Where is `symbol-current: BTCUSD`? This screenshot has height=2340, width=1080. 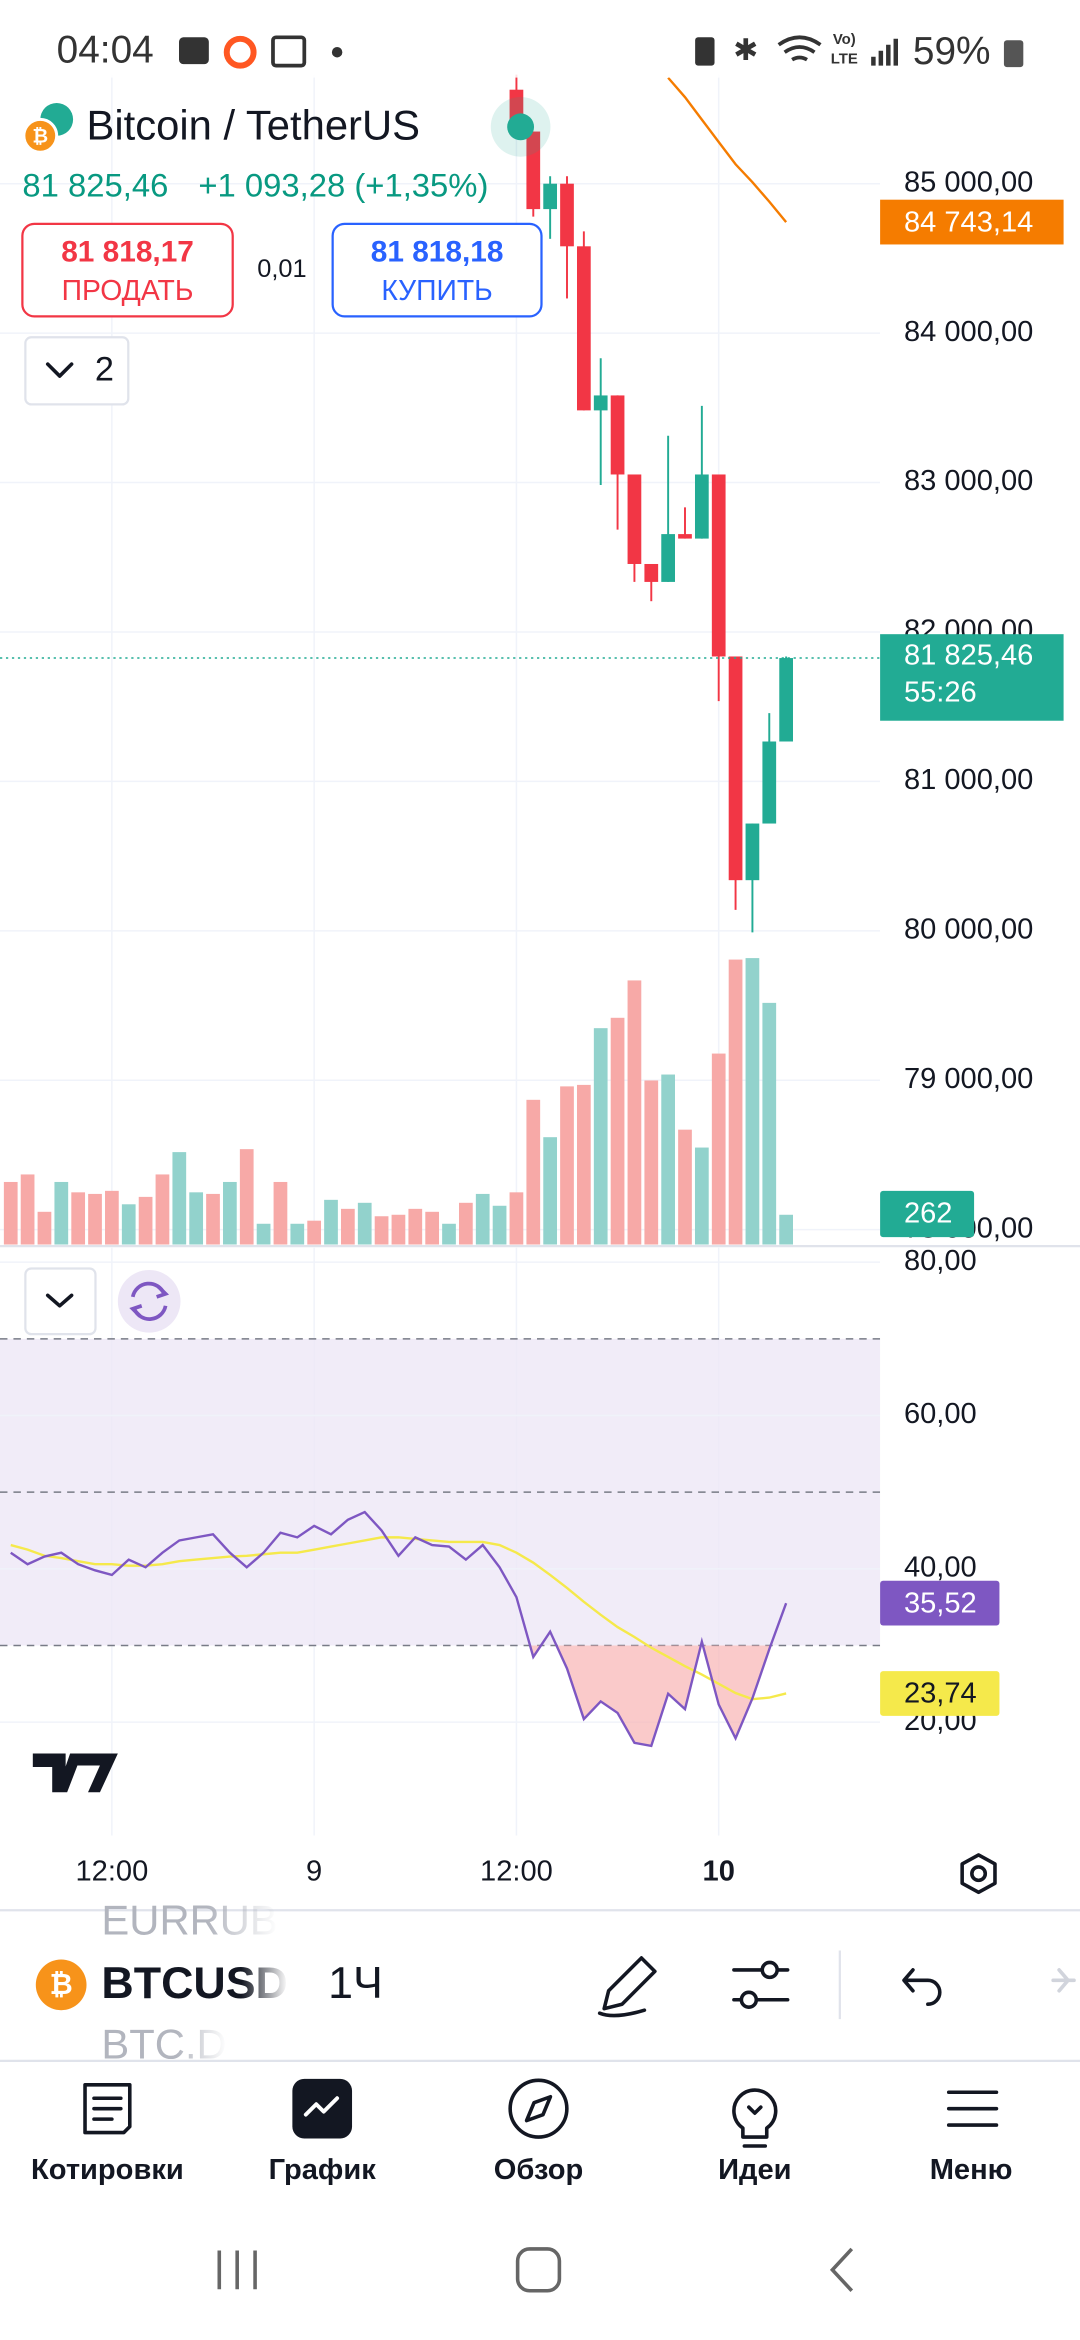
symbol-current: BTCUSD is located at coordinates (194, 1983).